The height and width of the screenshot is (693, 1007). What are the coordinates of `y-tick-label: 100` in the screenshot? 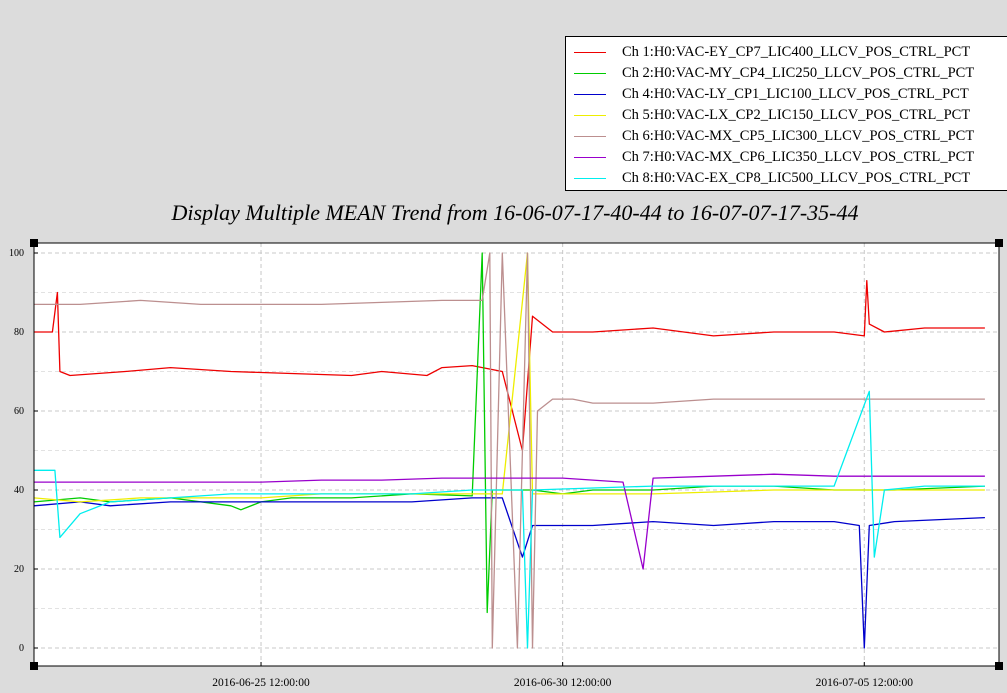 It's located at (16, 253).